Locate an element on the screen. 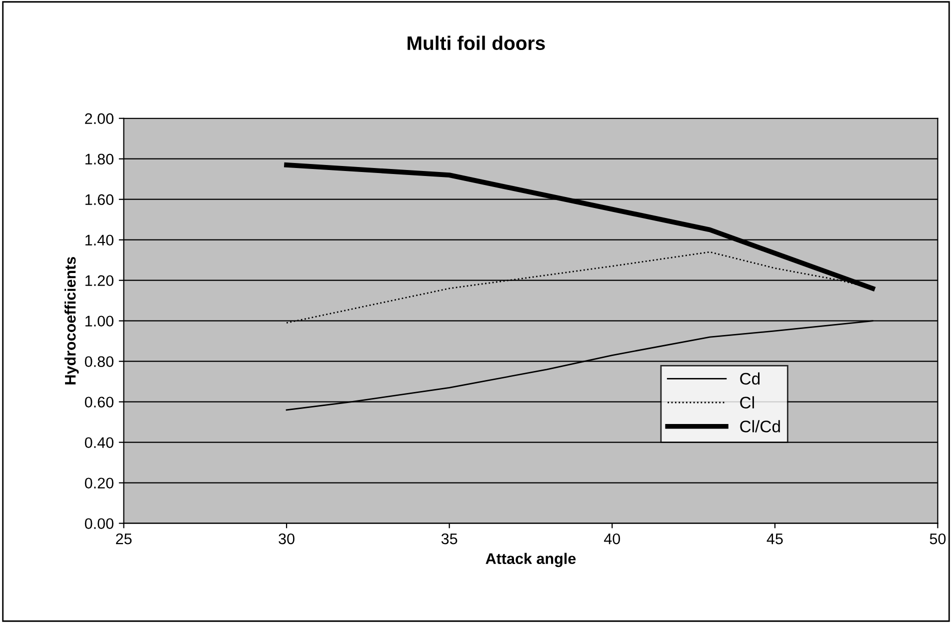 This screenshot has height=623, width=952. x-tick-label: 25 is located at coordinates (124, 538).